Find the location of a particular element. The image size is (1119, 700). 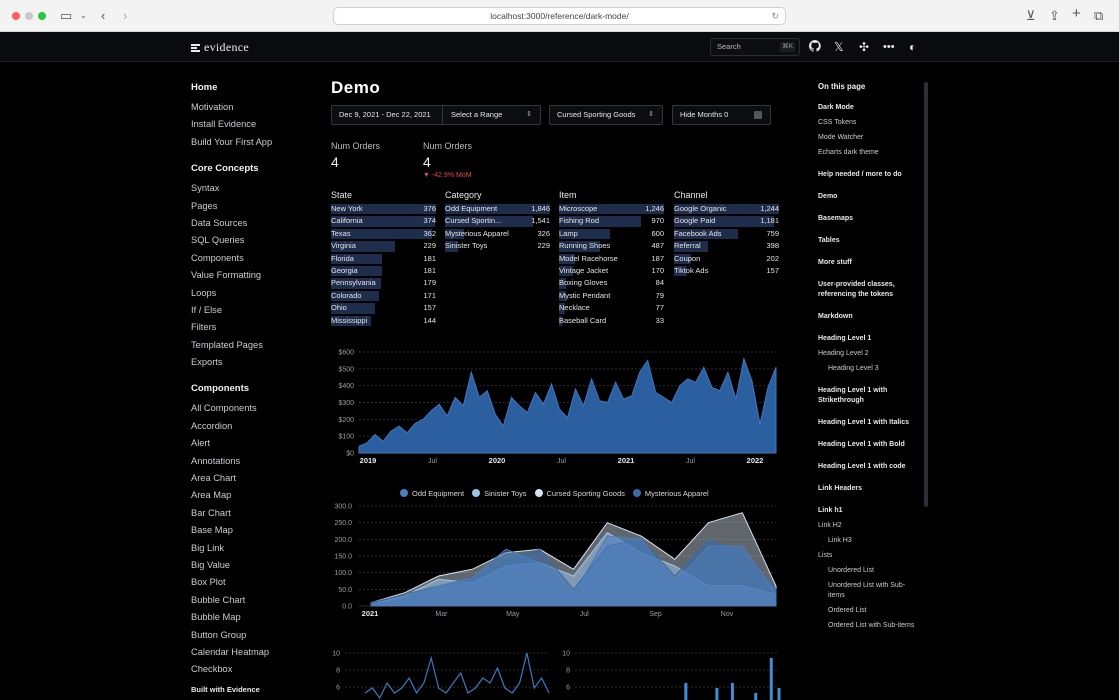

toc-item-heading-level-1-with-italics: Heading Level 1 with Italics is located at coordinates (864, 422).